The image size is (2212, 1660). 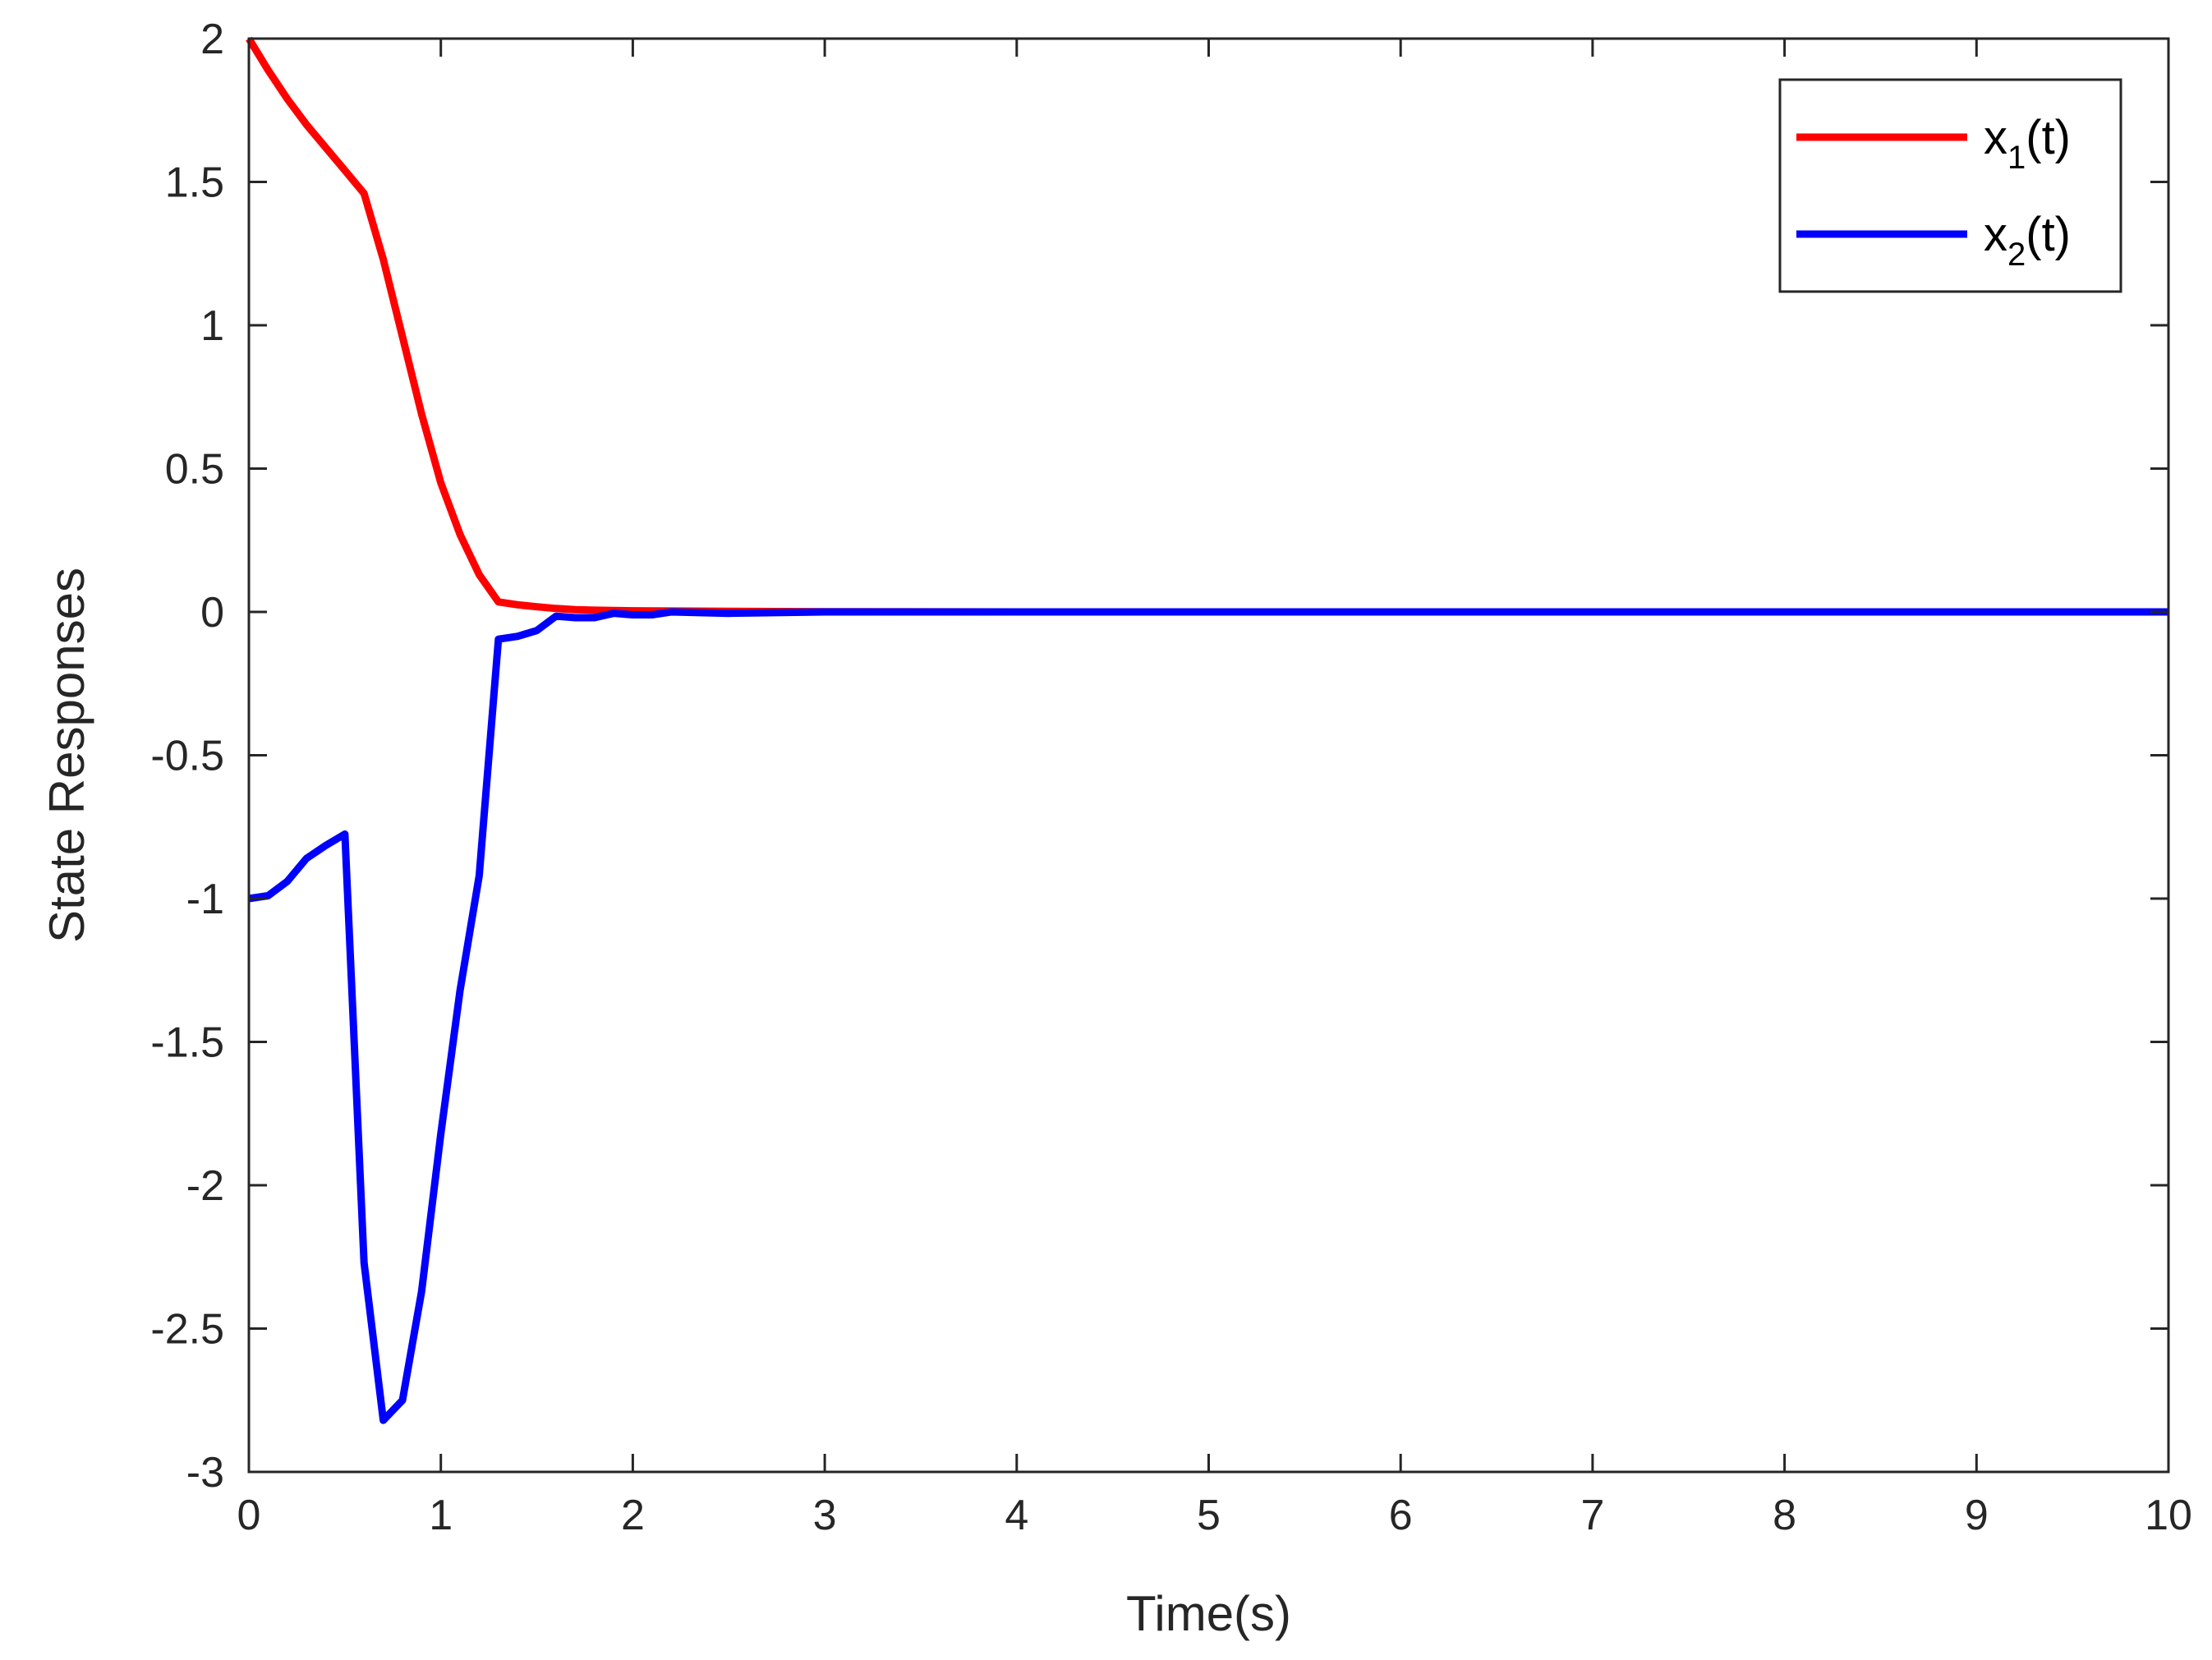 I want to click on x-tick-label: 10, so click(x=2168, y=1515).